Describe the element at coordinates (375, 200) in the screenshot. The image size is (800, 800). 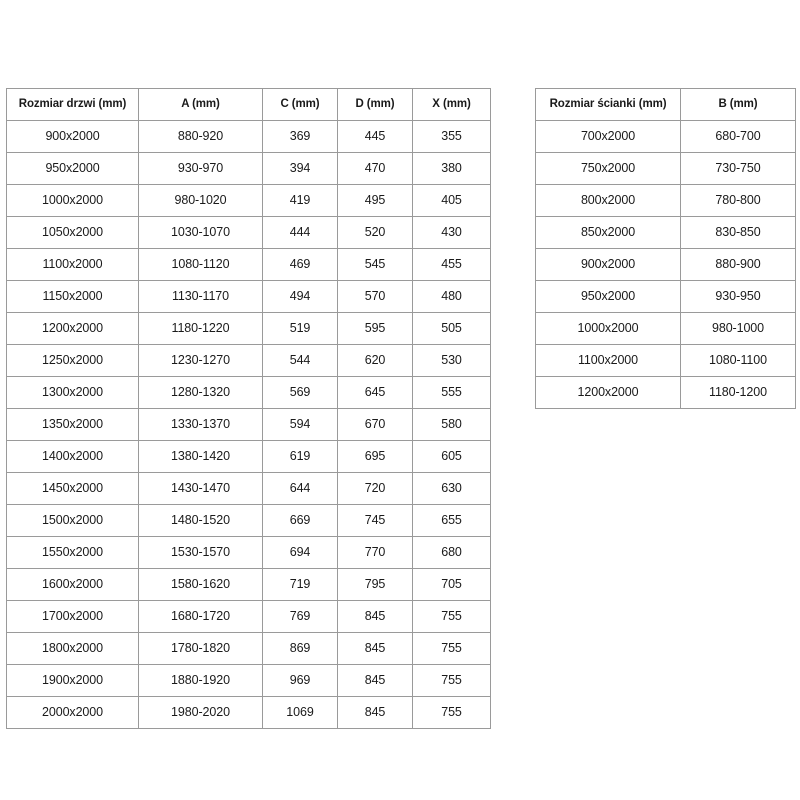
I see `cell-d: 495` at that location.